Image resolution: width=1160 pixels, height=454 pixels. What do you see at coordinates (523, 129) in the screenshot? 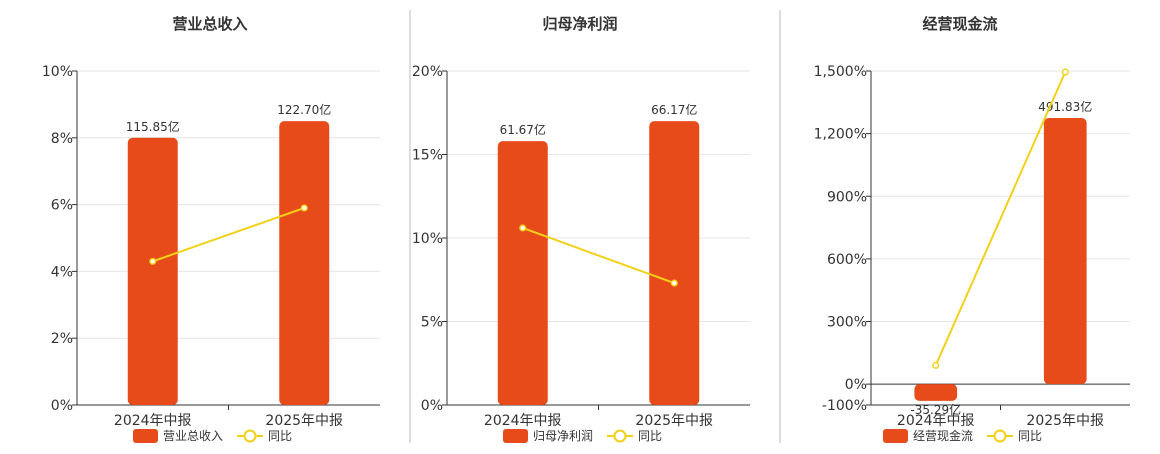
I see `bar-data-label: 61.67亿` at bounding box center [523, 129].